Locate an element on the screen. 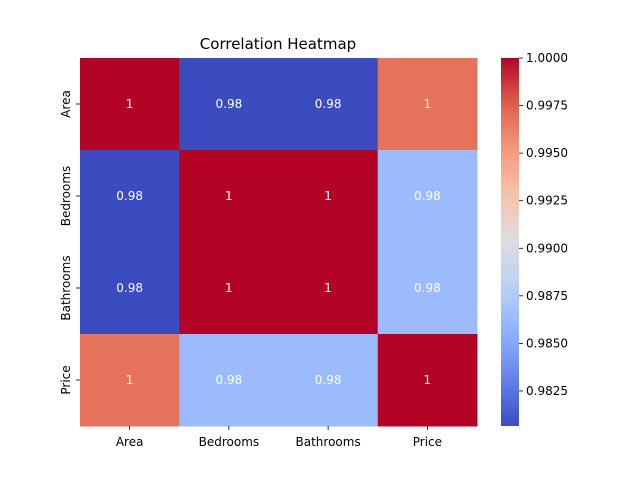 The image size is (640, 480). heatmap-cell-area-area is located at coordinates (130, 104).